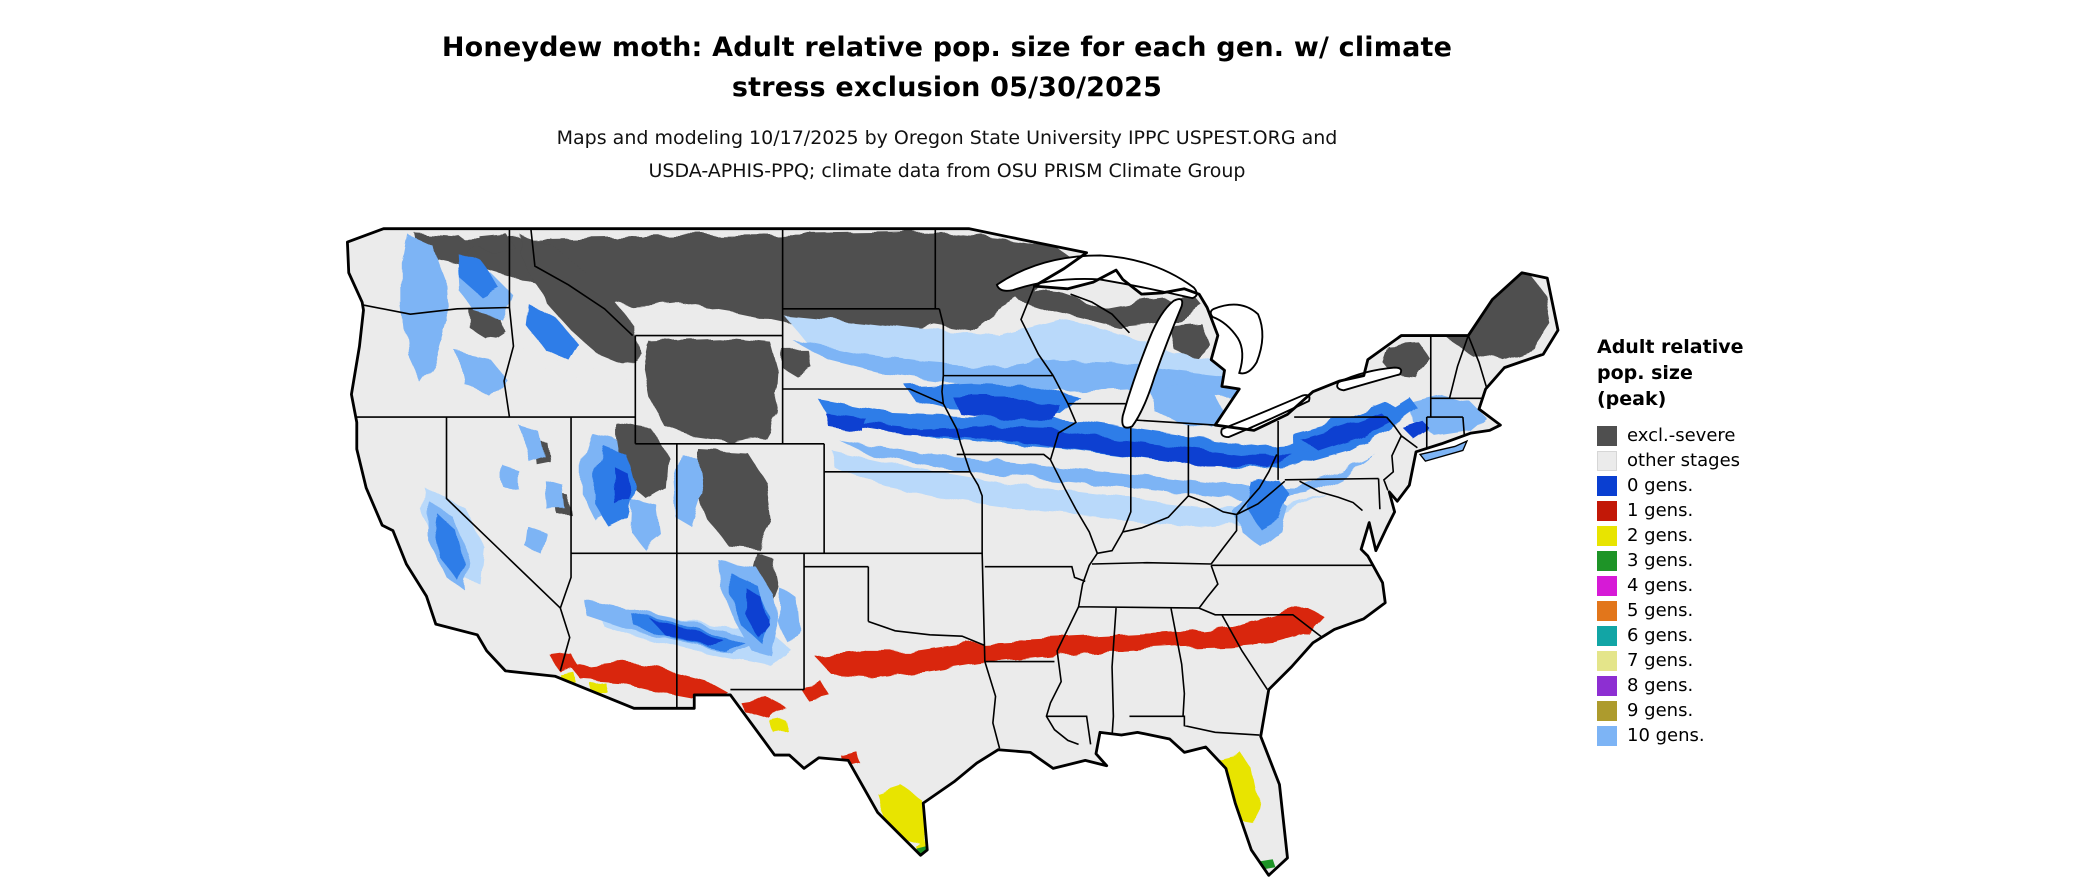 The height and width of the screenshot is (892, 2100). Describe the element at coordinates (1660, 510) in the screenshot. I see `legend-item-label: 1 gens.` at that location.